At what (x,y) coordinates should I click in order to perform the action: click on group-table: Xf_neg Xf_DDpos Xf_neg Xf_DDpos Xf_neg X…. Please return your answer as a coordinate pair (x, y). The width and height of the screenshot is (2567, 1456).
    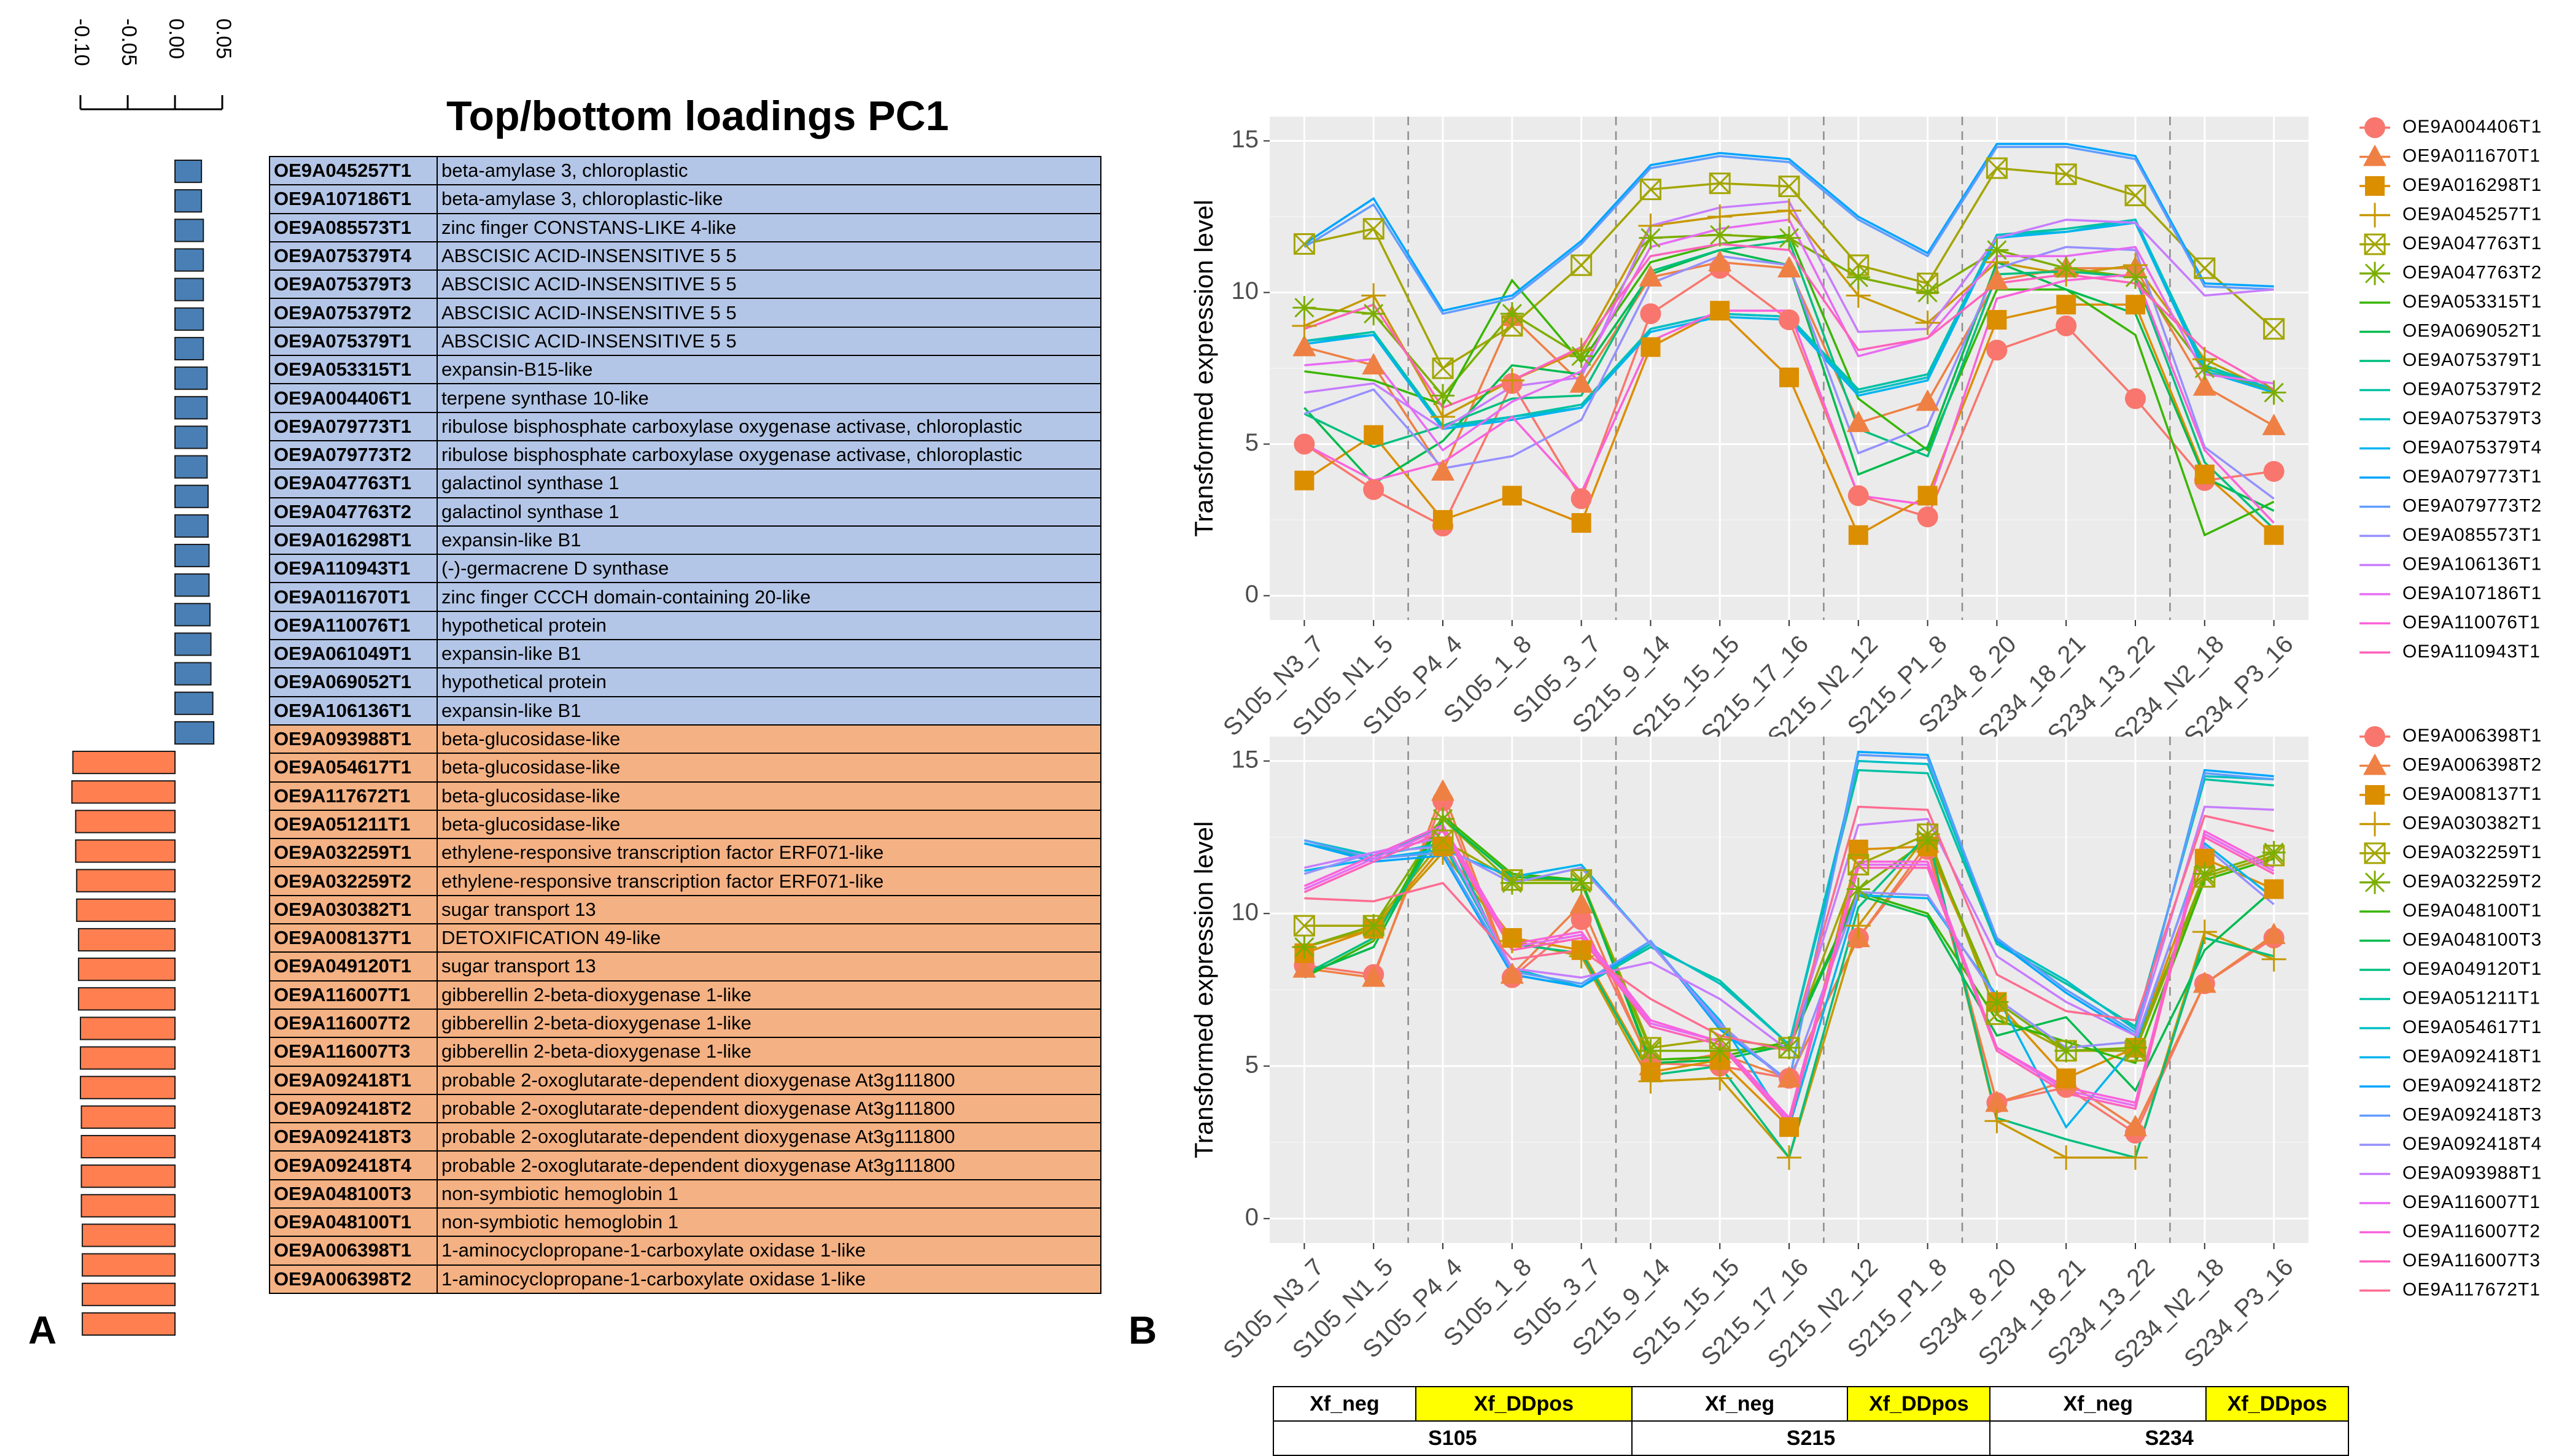
    Looking at the image, I should click on (1811, 1421).